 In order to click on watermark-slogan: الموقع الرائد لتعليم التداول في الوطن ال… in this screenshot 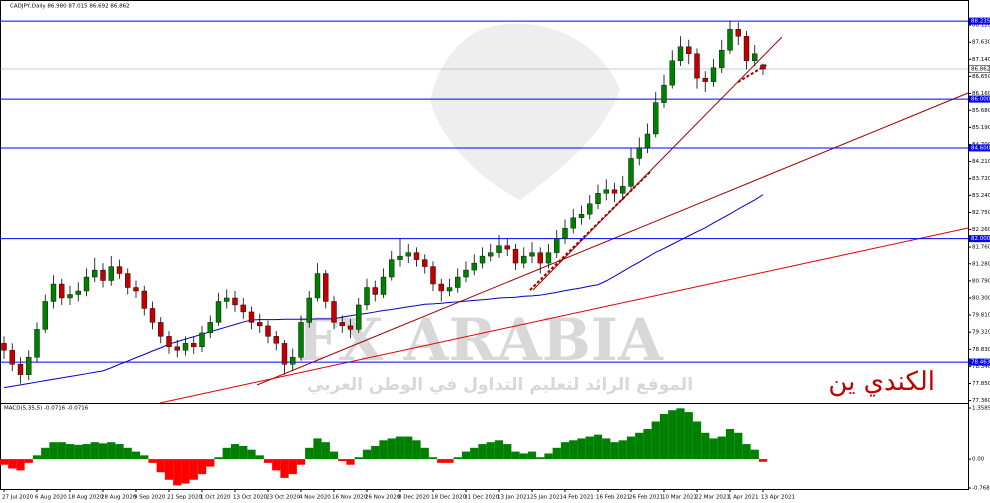, I will do `click(500, 385)`.